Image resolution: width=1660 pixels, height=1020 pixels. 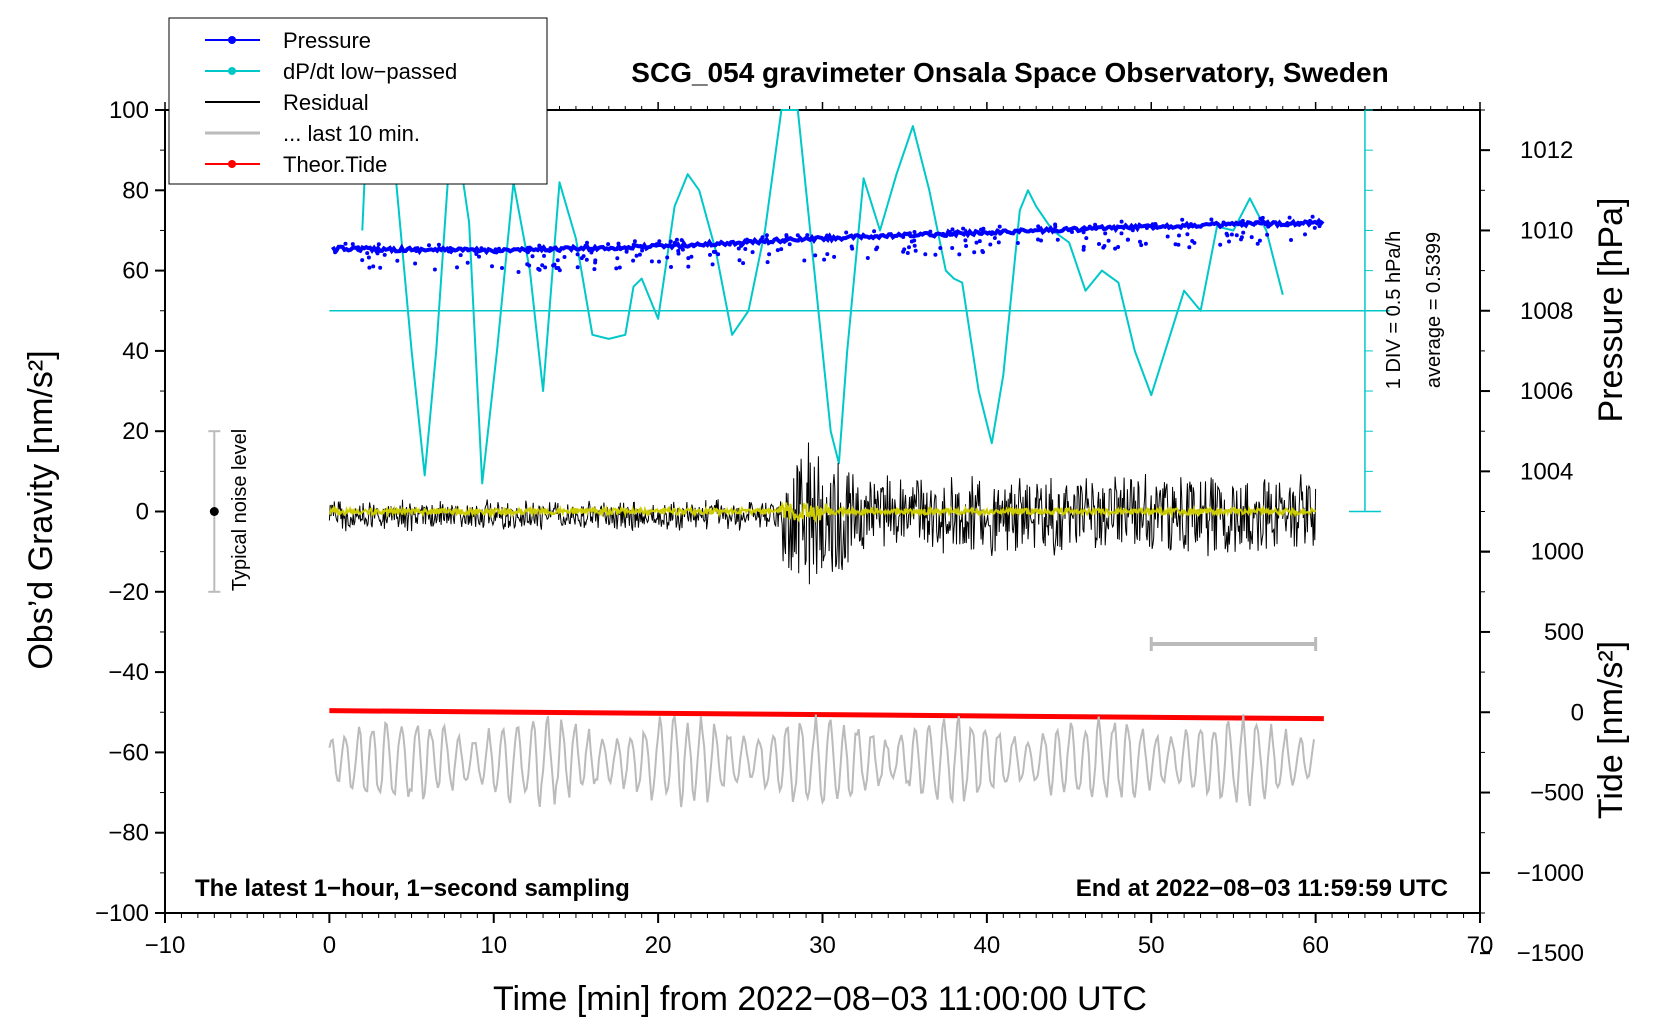 What do you see at coordinates (41, 509) in the screenshot?
I see `y-axis-title: Obs’d Gravity [nm/s²]` at bounding box center [41, 509].